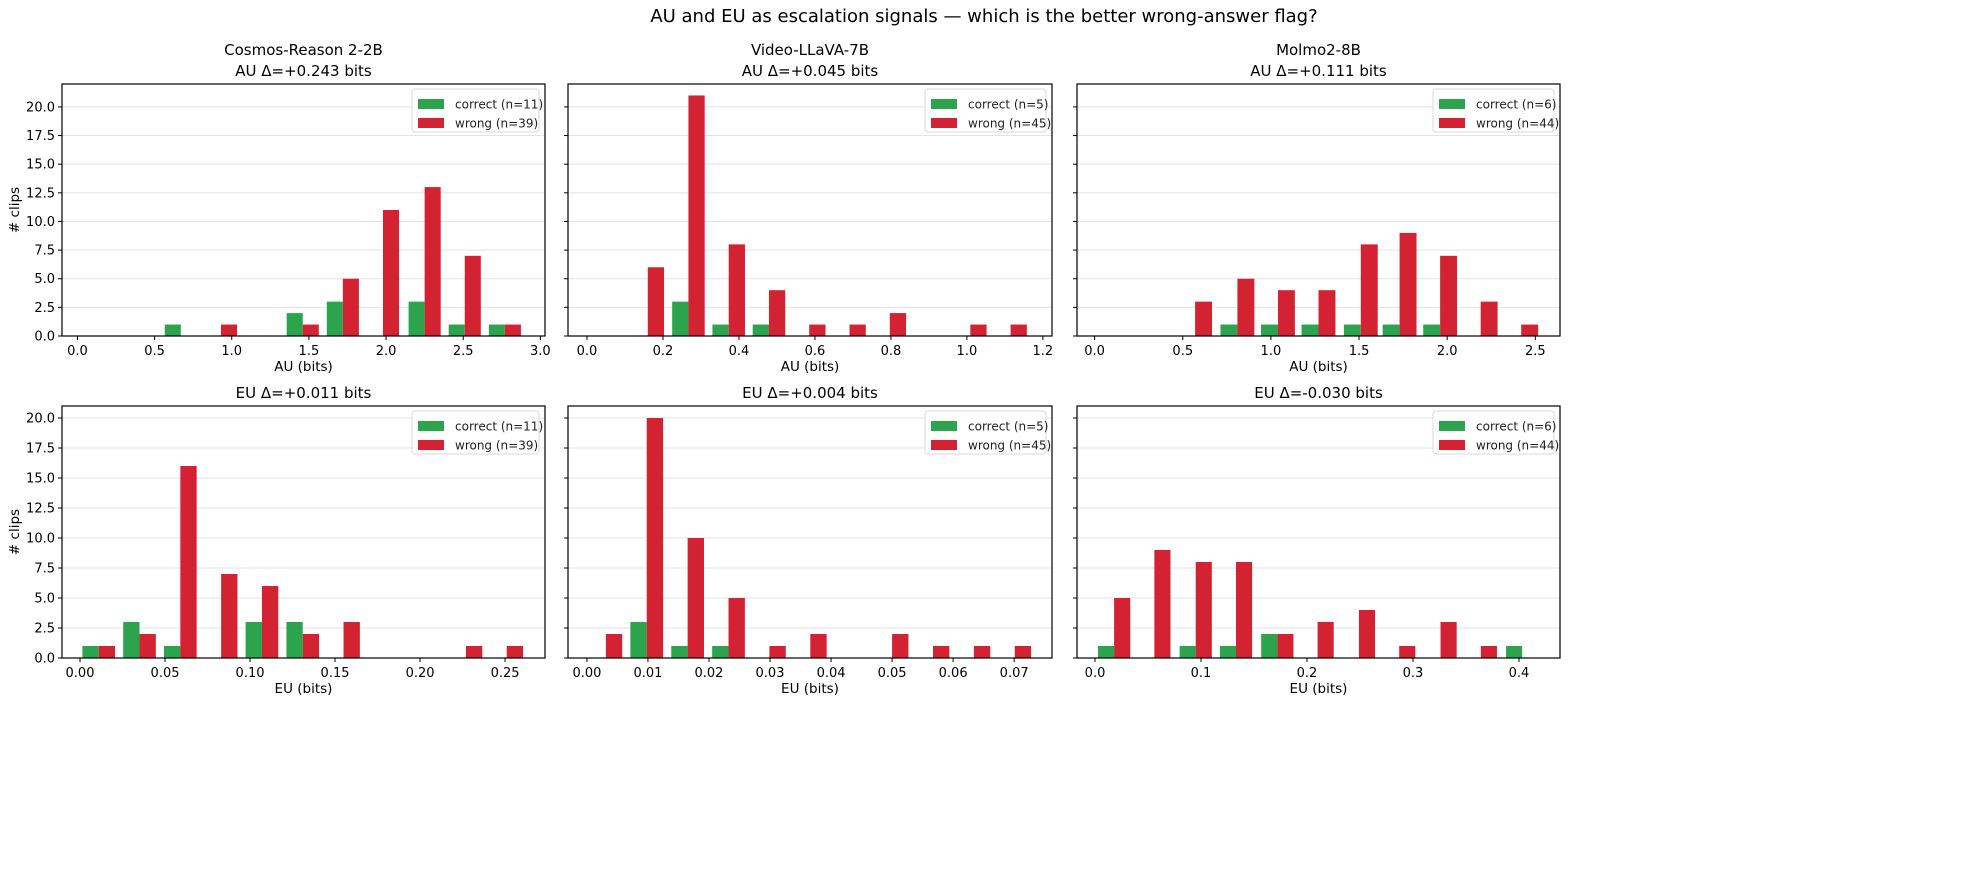 This screenshot has width=1968, height=884. What do you see at coordinates (709, 673) in the screenshot?
I see `x-tick-label: 0.02` at bounding box center [709, 673].